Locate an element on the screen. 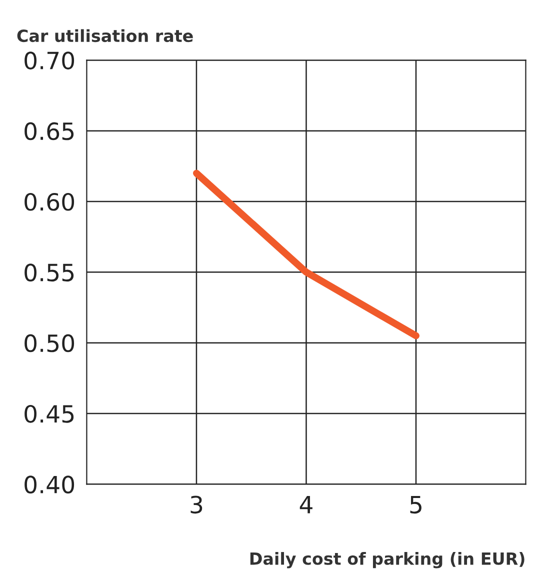 This screenshot has width=542, height=573. y-tick-label: 0.40 is located at coordinates (49, 485).